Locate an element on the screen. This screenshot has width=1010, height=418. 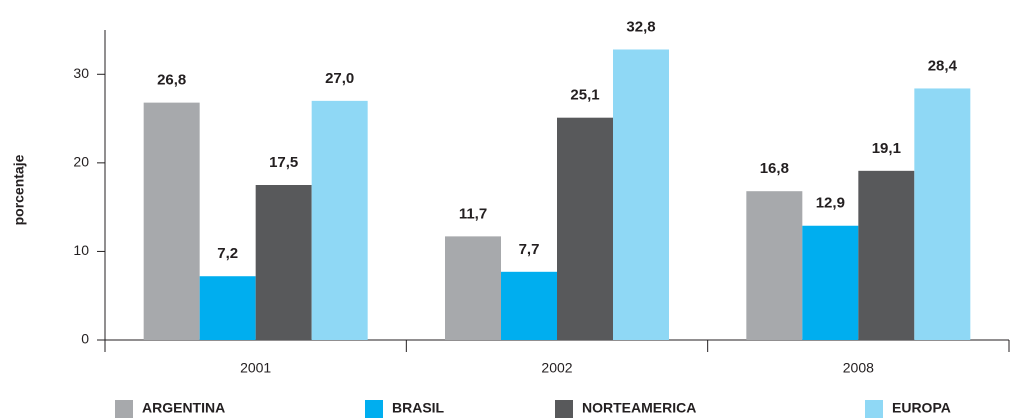
value-label: 32,8 is located at coordinates (640, 26).